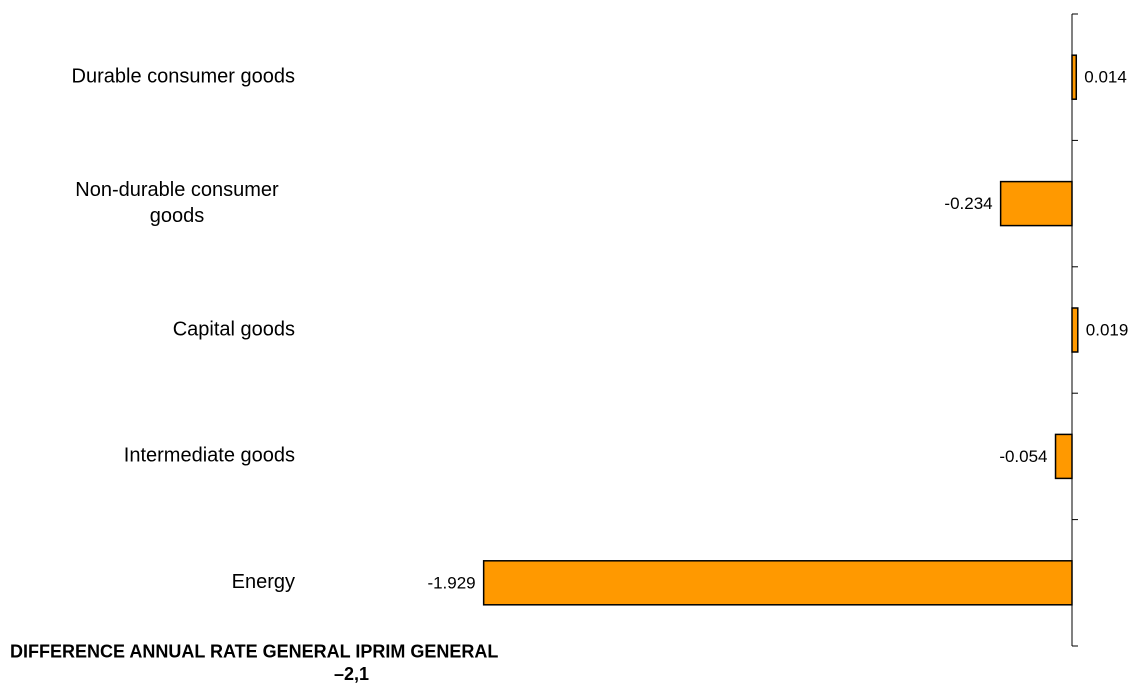  I want to click on data-label: -1.929, so click(451, 582).